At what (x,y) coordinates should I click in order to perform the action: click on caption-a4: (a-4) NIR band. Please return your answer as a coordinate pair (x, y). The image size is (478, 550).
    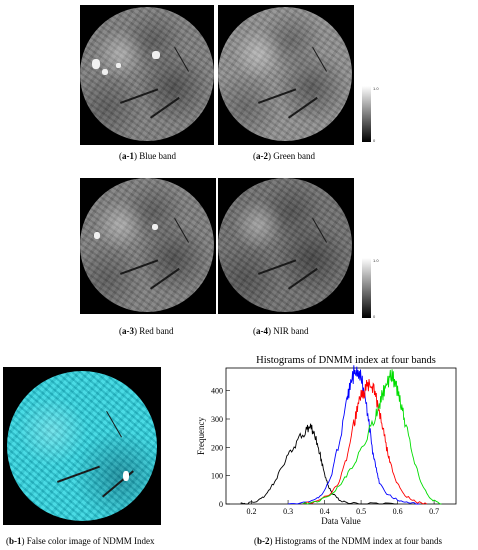
    Looking at the image, I should click on (281, 331).